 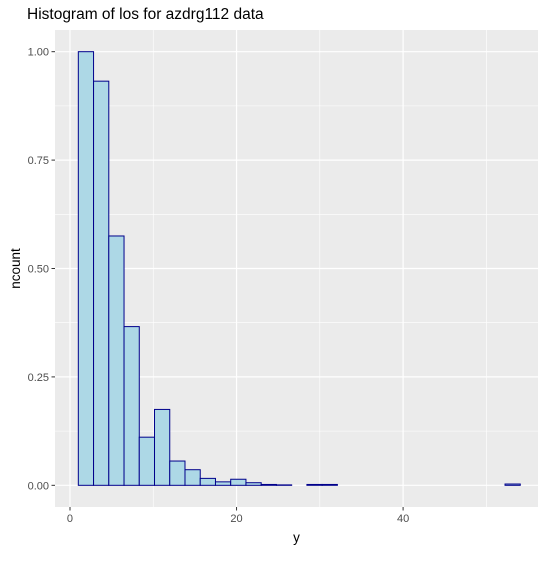 What do you see at coordinates (38, 161) in the screenshot?
I see `y-tick-label: 0.75` at bounding box center [38, 161].